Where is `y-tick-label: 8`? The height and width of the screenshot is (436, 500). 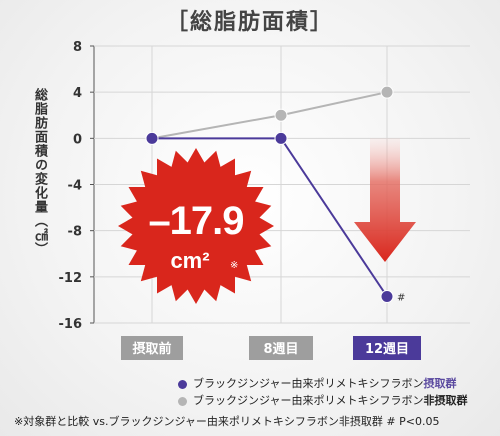
y-tick-label: 8 is located at coordinates (77, 47).